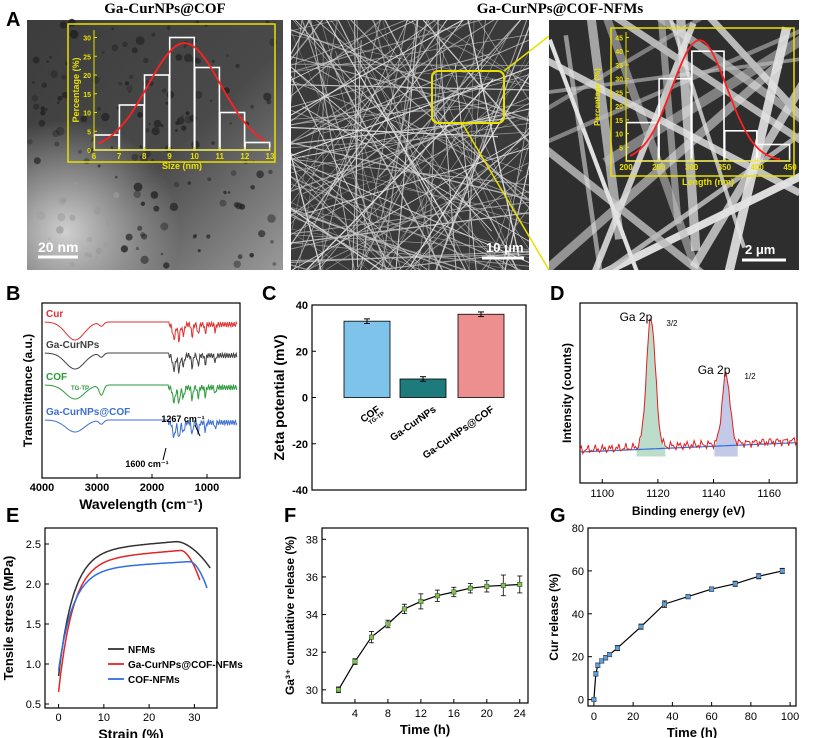 The image size is (817, 738). What do you see at coordinates (13, 294) in the screenshot?
I see `panel-label-B: B` at bounding box center [13, 294].